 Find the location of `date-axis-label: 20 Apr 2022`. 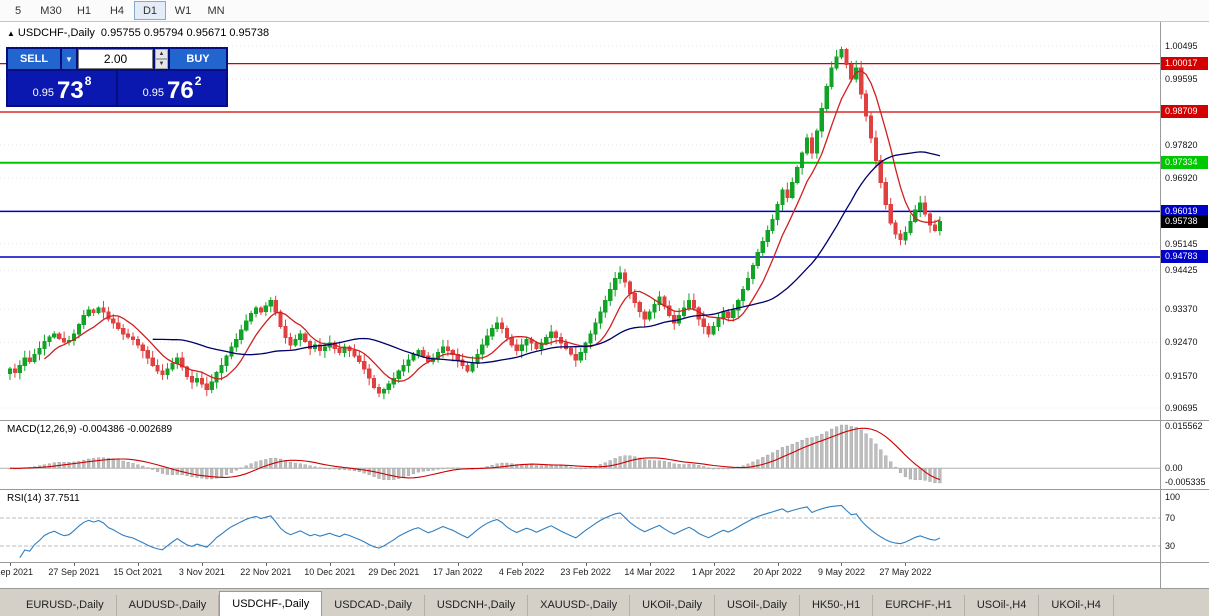

date-axis-label: 20 Apr 2022 is located at coordinates (777, 572).